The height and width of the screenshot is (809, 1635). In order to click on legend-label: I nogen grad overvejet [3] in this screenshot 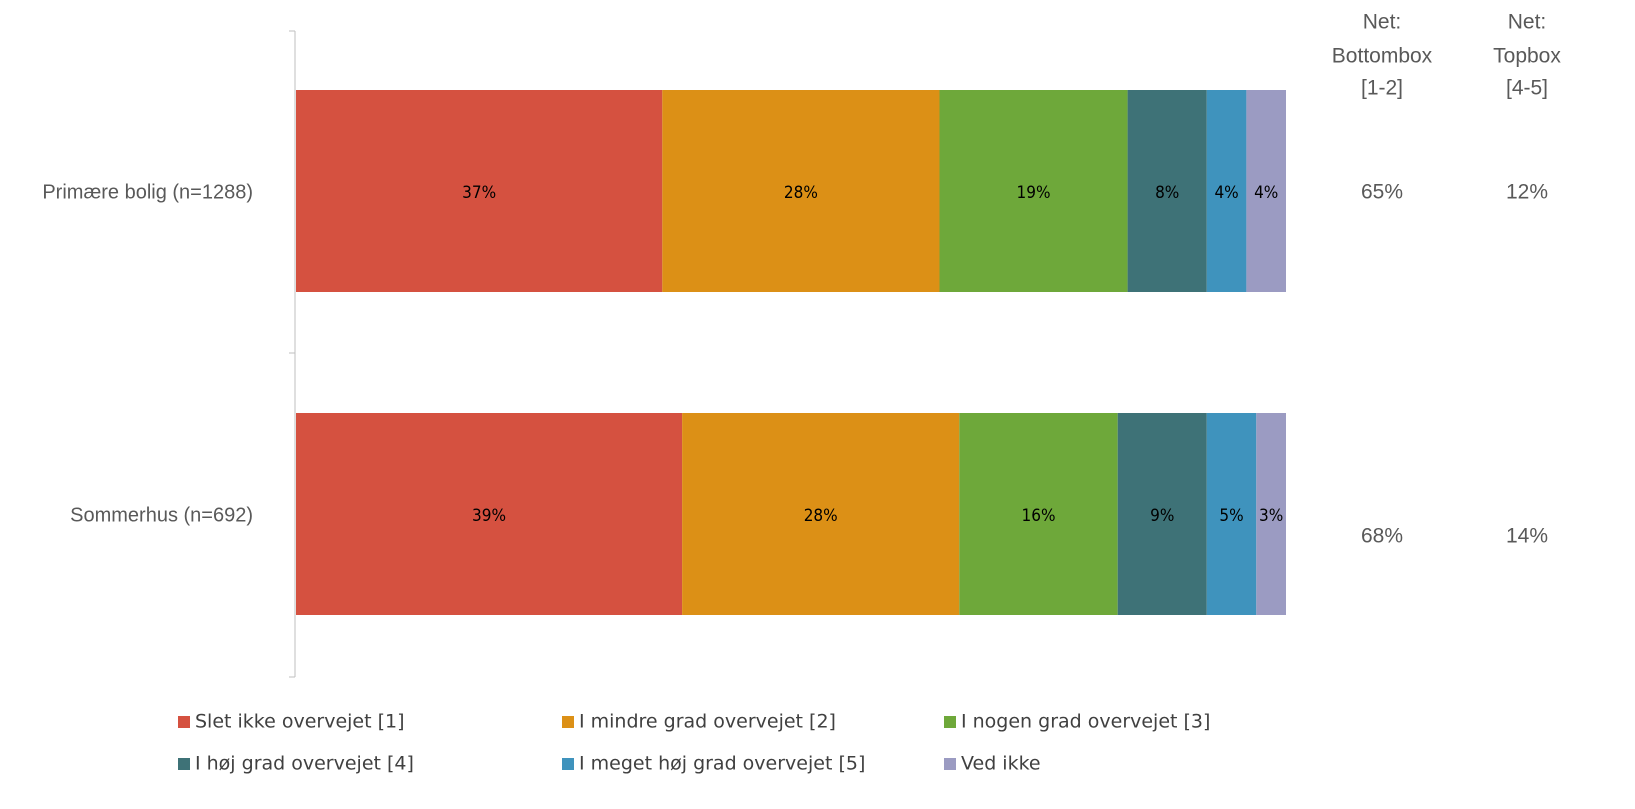, I will do `click(1085, 722)`.